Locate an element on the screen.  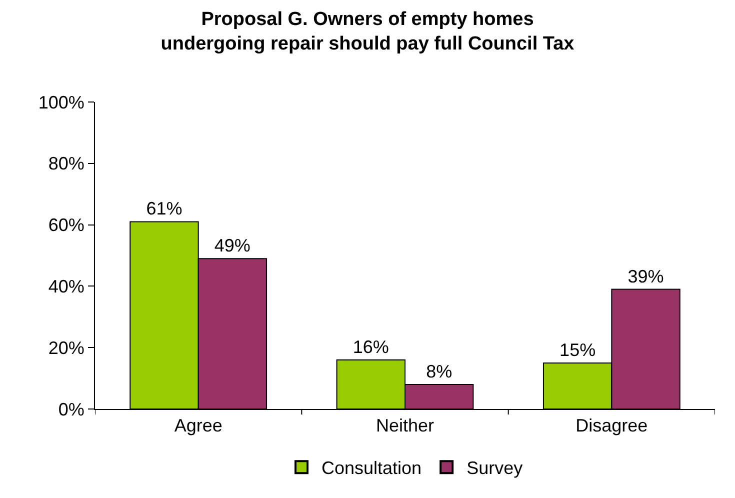
y-tick-label: 100% is located at coordinates (61, 102).